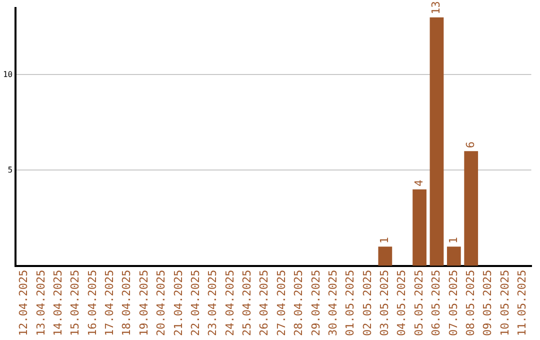  What do you see at coordinates (23, 303) in the screenshot?
I see `x-tick-label: 12.04.2025` at bounding box center [23, 303].